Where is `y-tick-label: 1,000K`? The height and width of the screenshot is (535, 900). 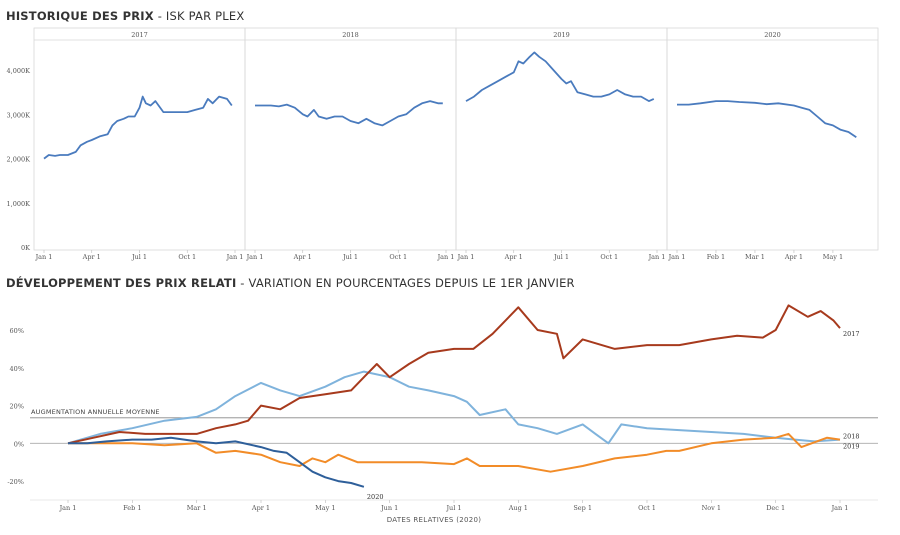 y-tick-label: 1,000K is located at coordinates (19, 204).